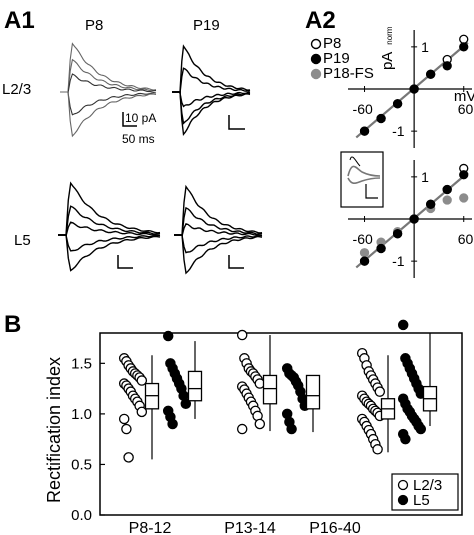 Image resolution: width=474 pixels, height=535 pixels. I want to click on y-tick-label: 0.0, so click(81, 515).